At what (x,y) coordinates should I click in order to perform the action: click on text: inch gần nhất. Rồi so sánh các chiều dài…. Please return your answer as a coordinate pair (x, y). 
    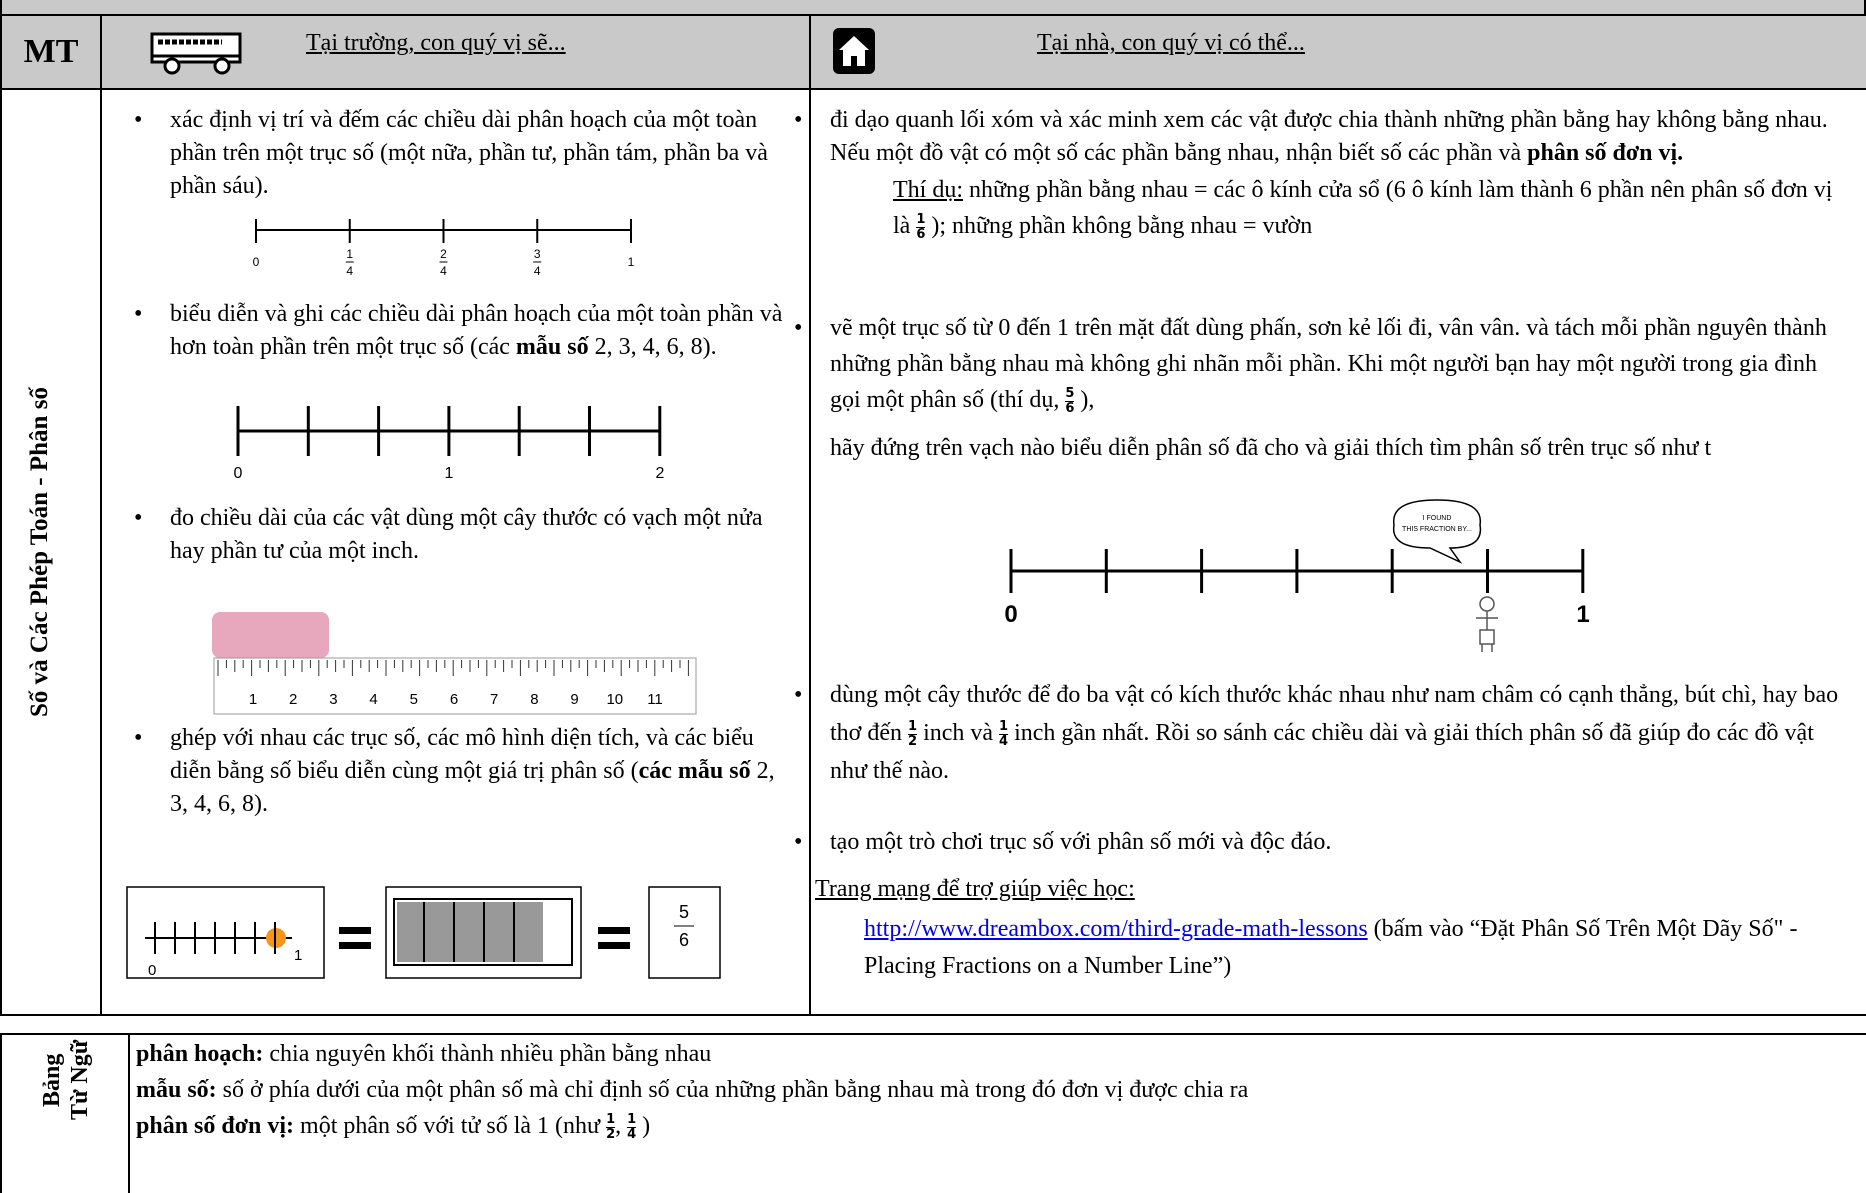
    Looking at the image, I should click on (1322, 752).